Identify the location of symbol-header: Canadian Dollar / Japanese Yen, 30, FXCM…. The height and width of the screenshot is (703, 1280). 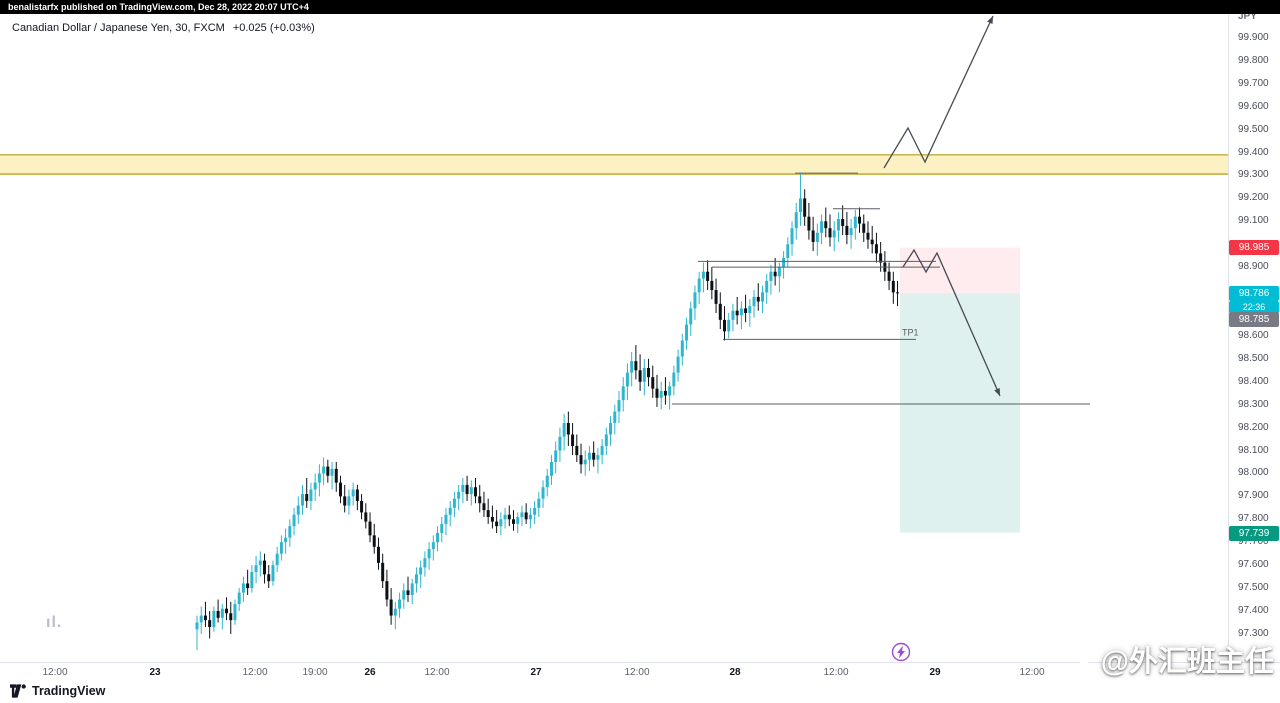
(163, 28).